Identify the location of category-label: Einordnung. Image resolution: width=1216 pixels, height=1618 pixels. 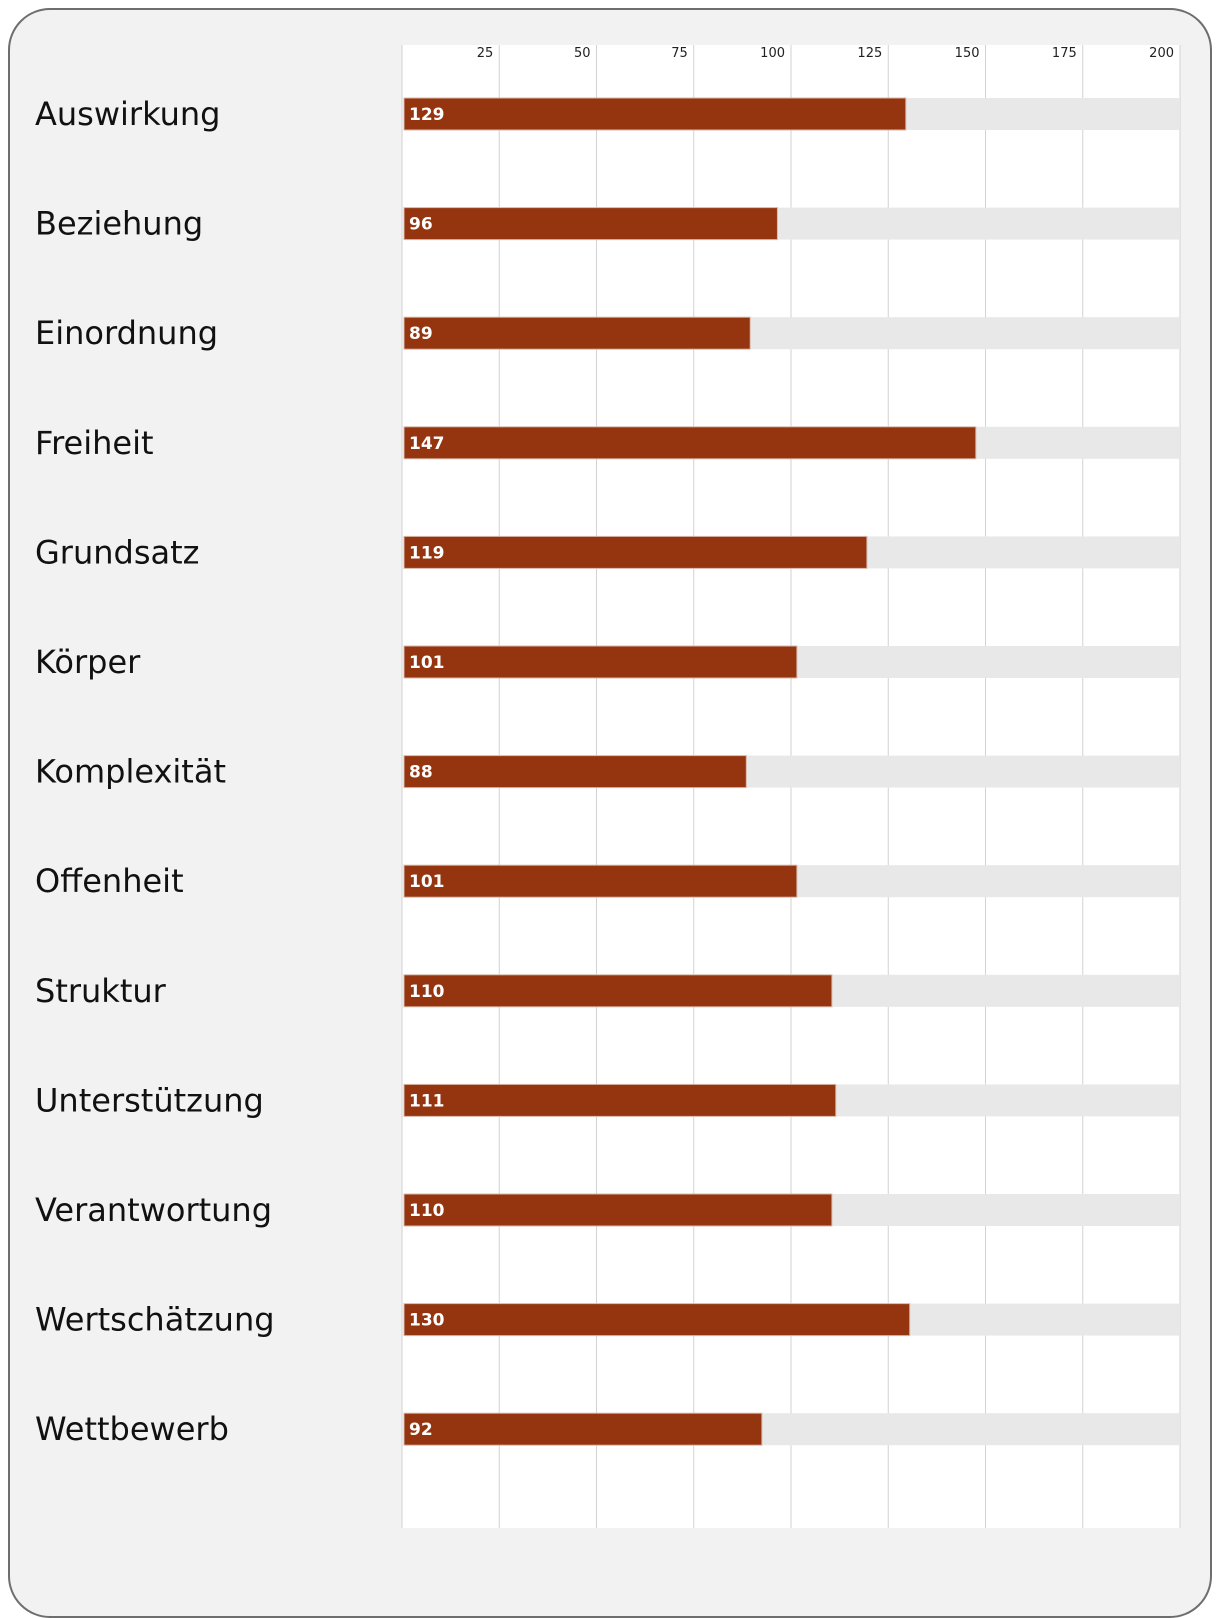
(126, 333).